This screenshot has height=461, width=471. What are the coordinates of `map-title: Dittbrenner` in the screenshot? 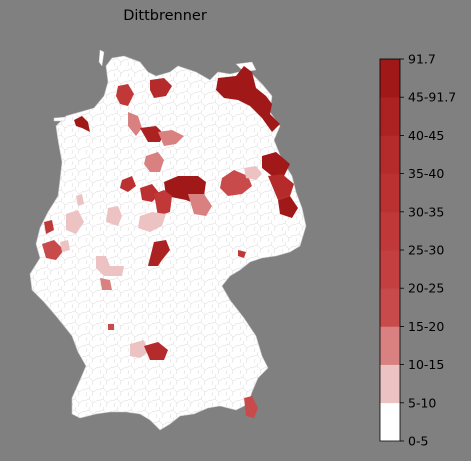 It's located at (165, 16).